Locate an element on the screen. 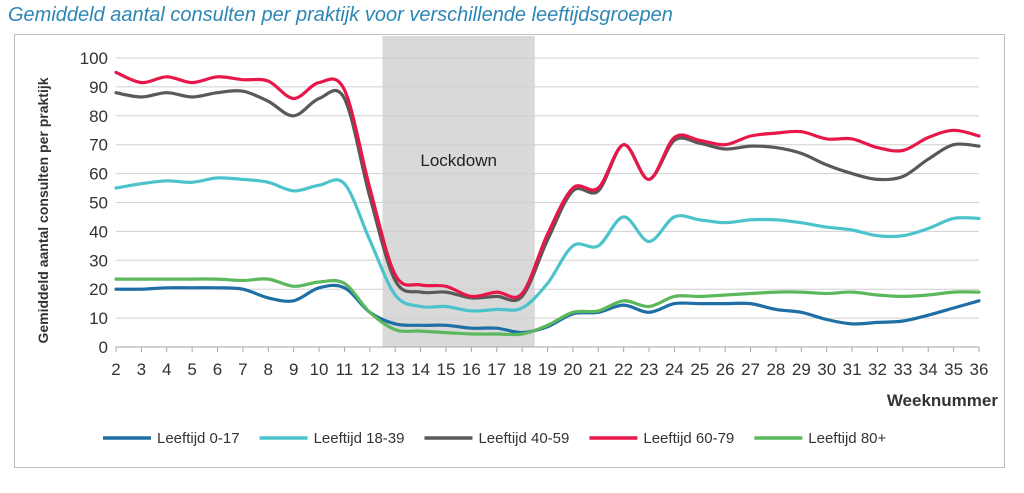 The image size is (1024, 493). x-tick-label: 26 is located at coordinates (725, 369).